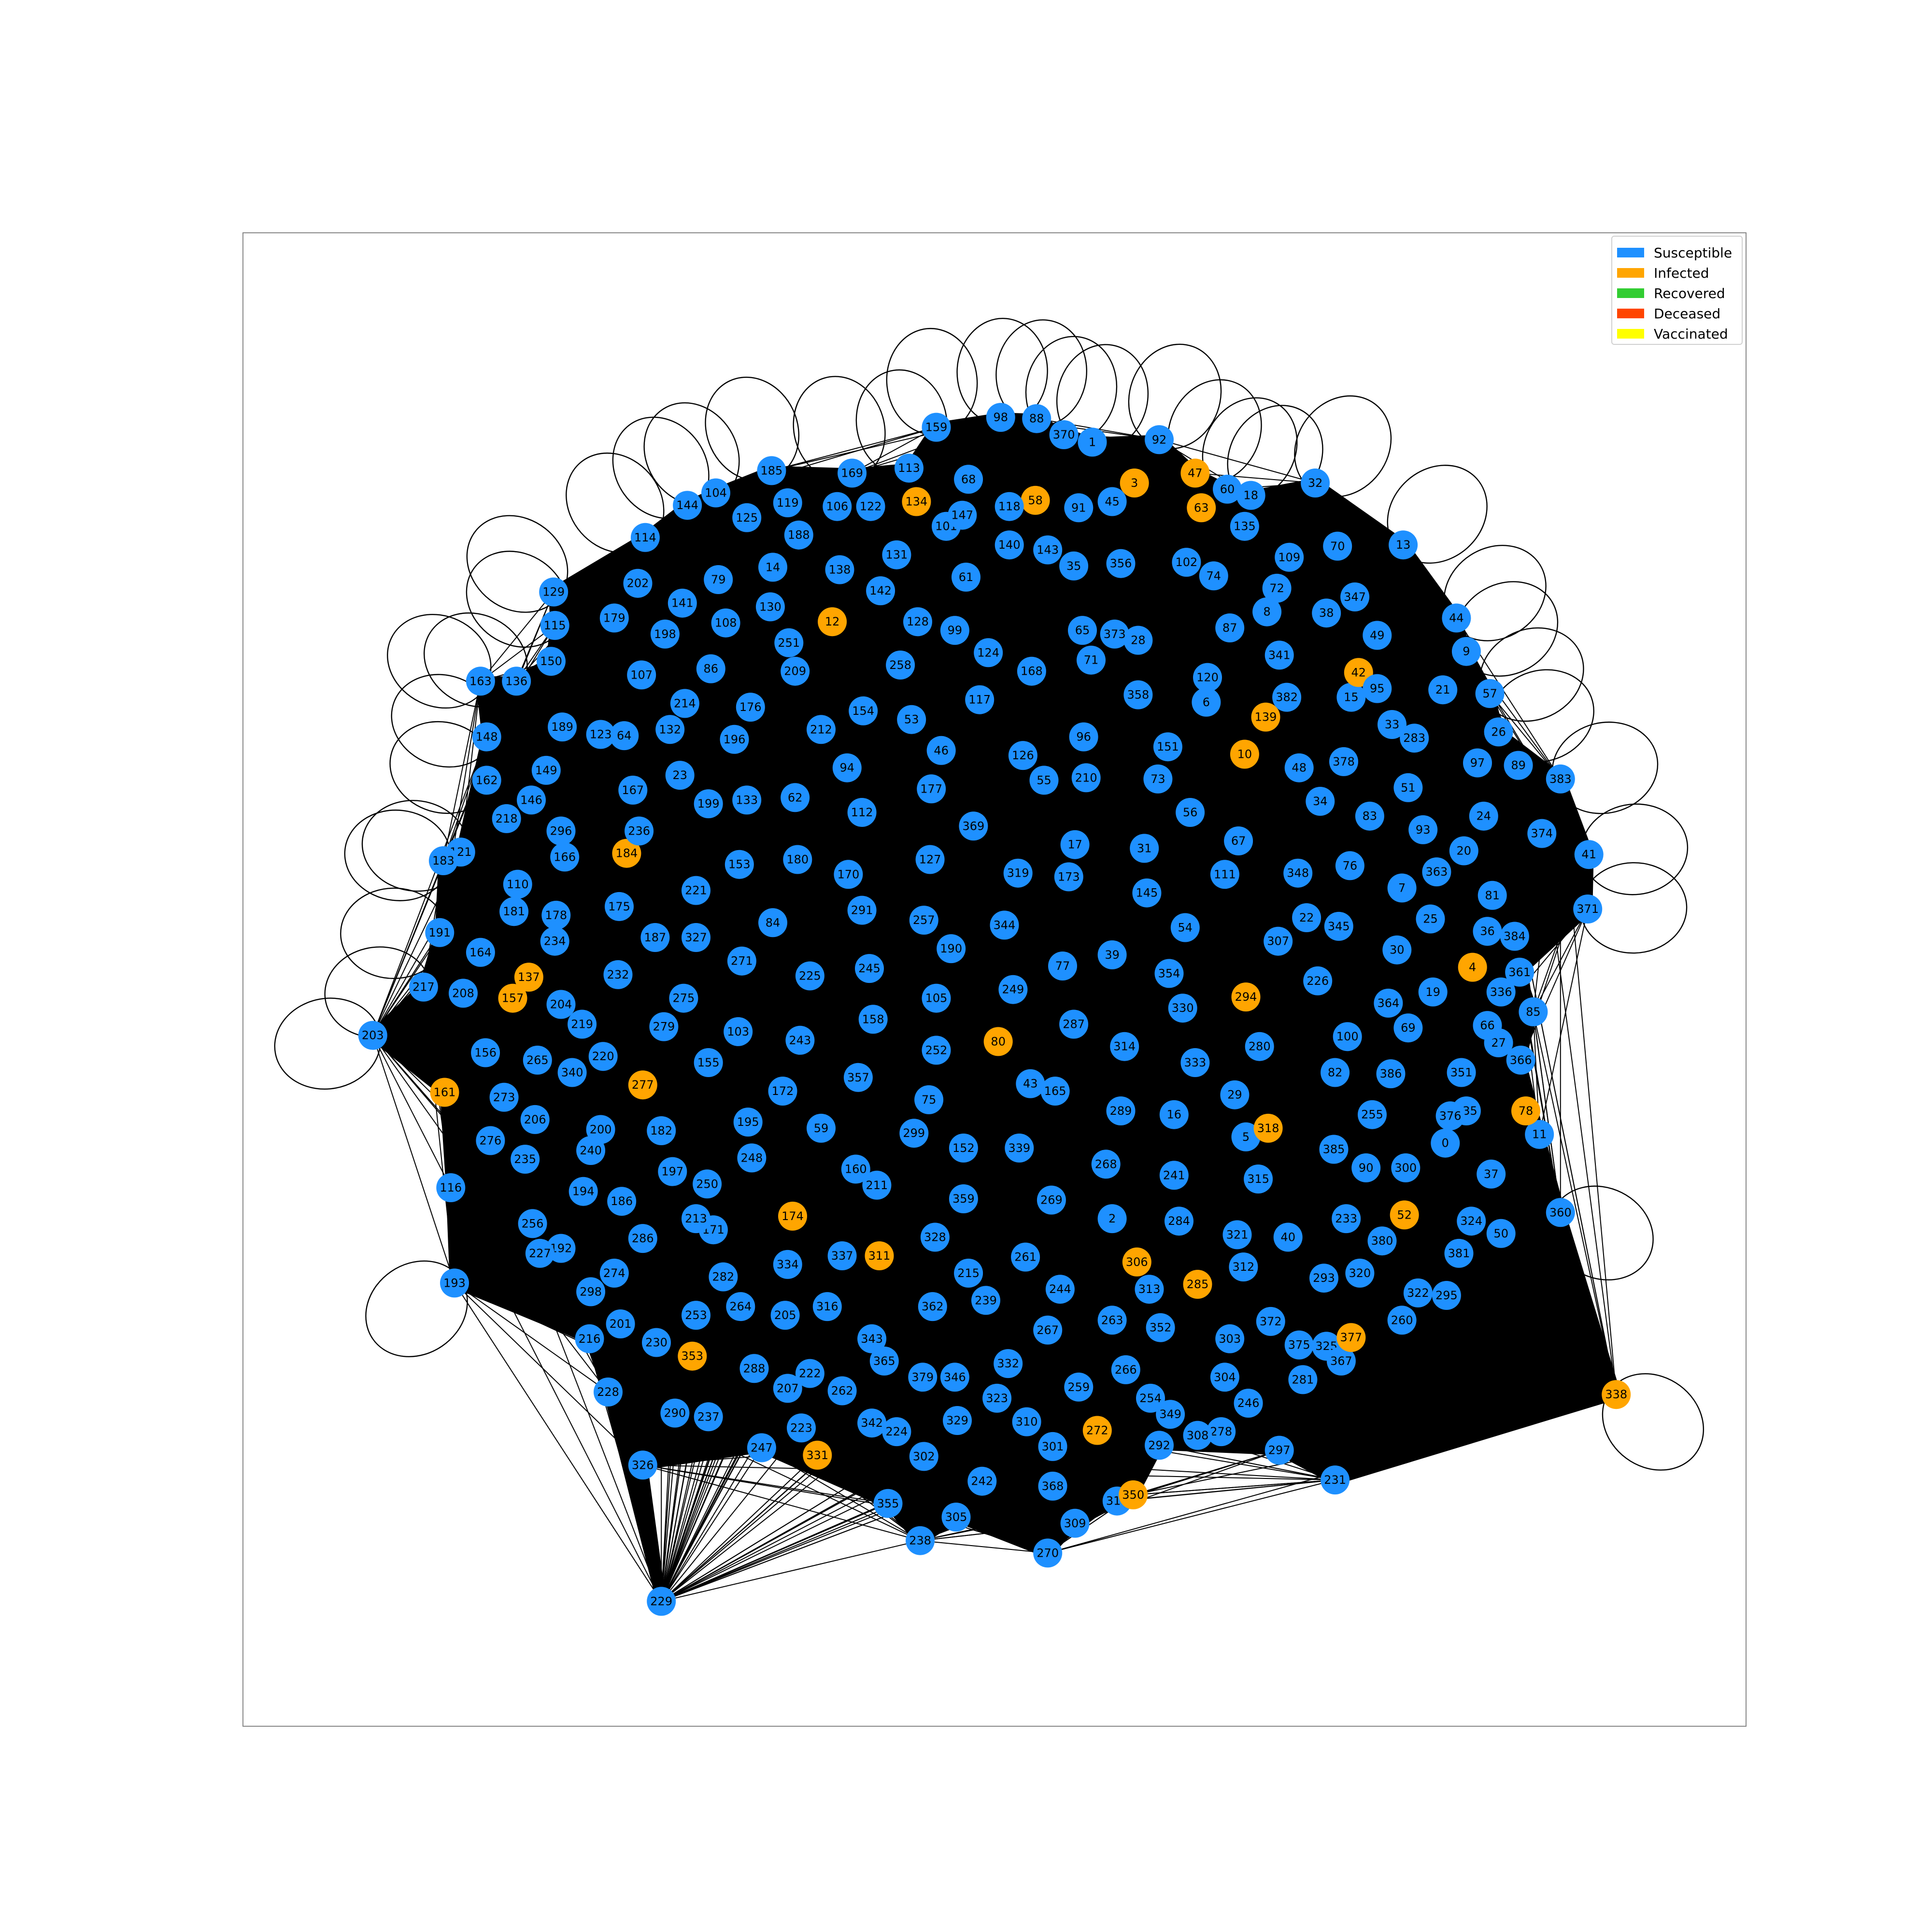  Describe the element at coordinates (1492, 895) in the screenshot. I see `node-81: 81` at that location.